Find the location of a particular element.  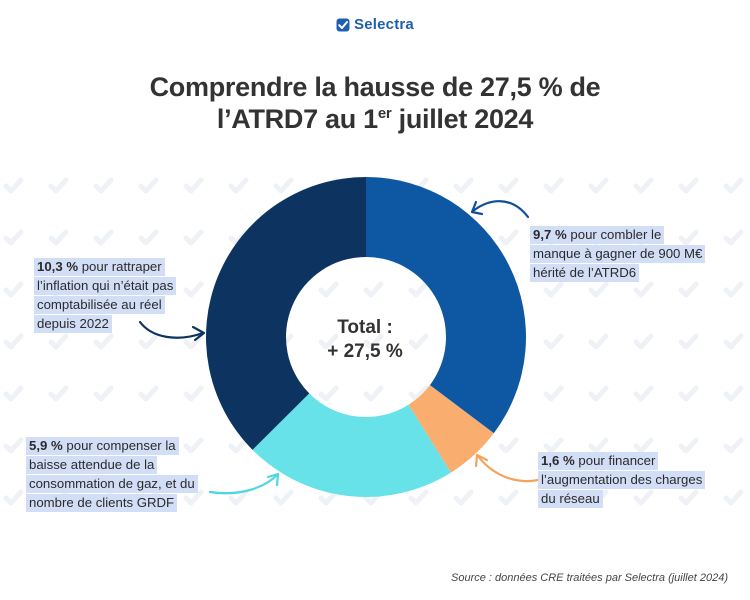

total-label: Total : + 27,5 % is located at coordinates (365, 340).